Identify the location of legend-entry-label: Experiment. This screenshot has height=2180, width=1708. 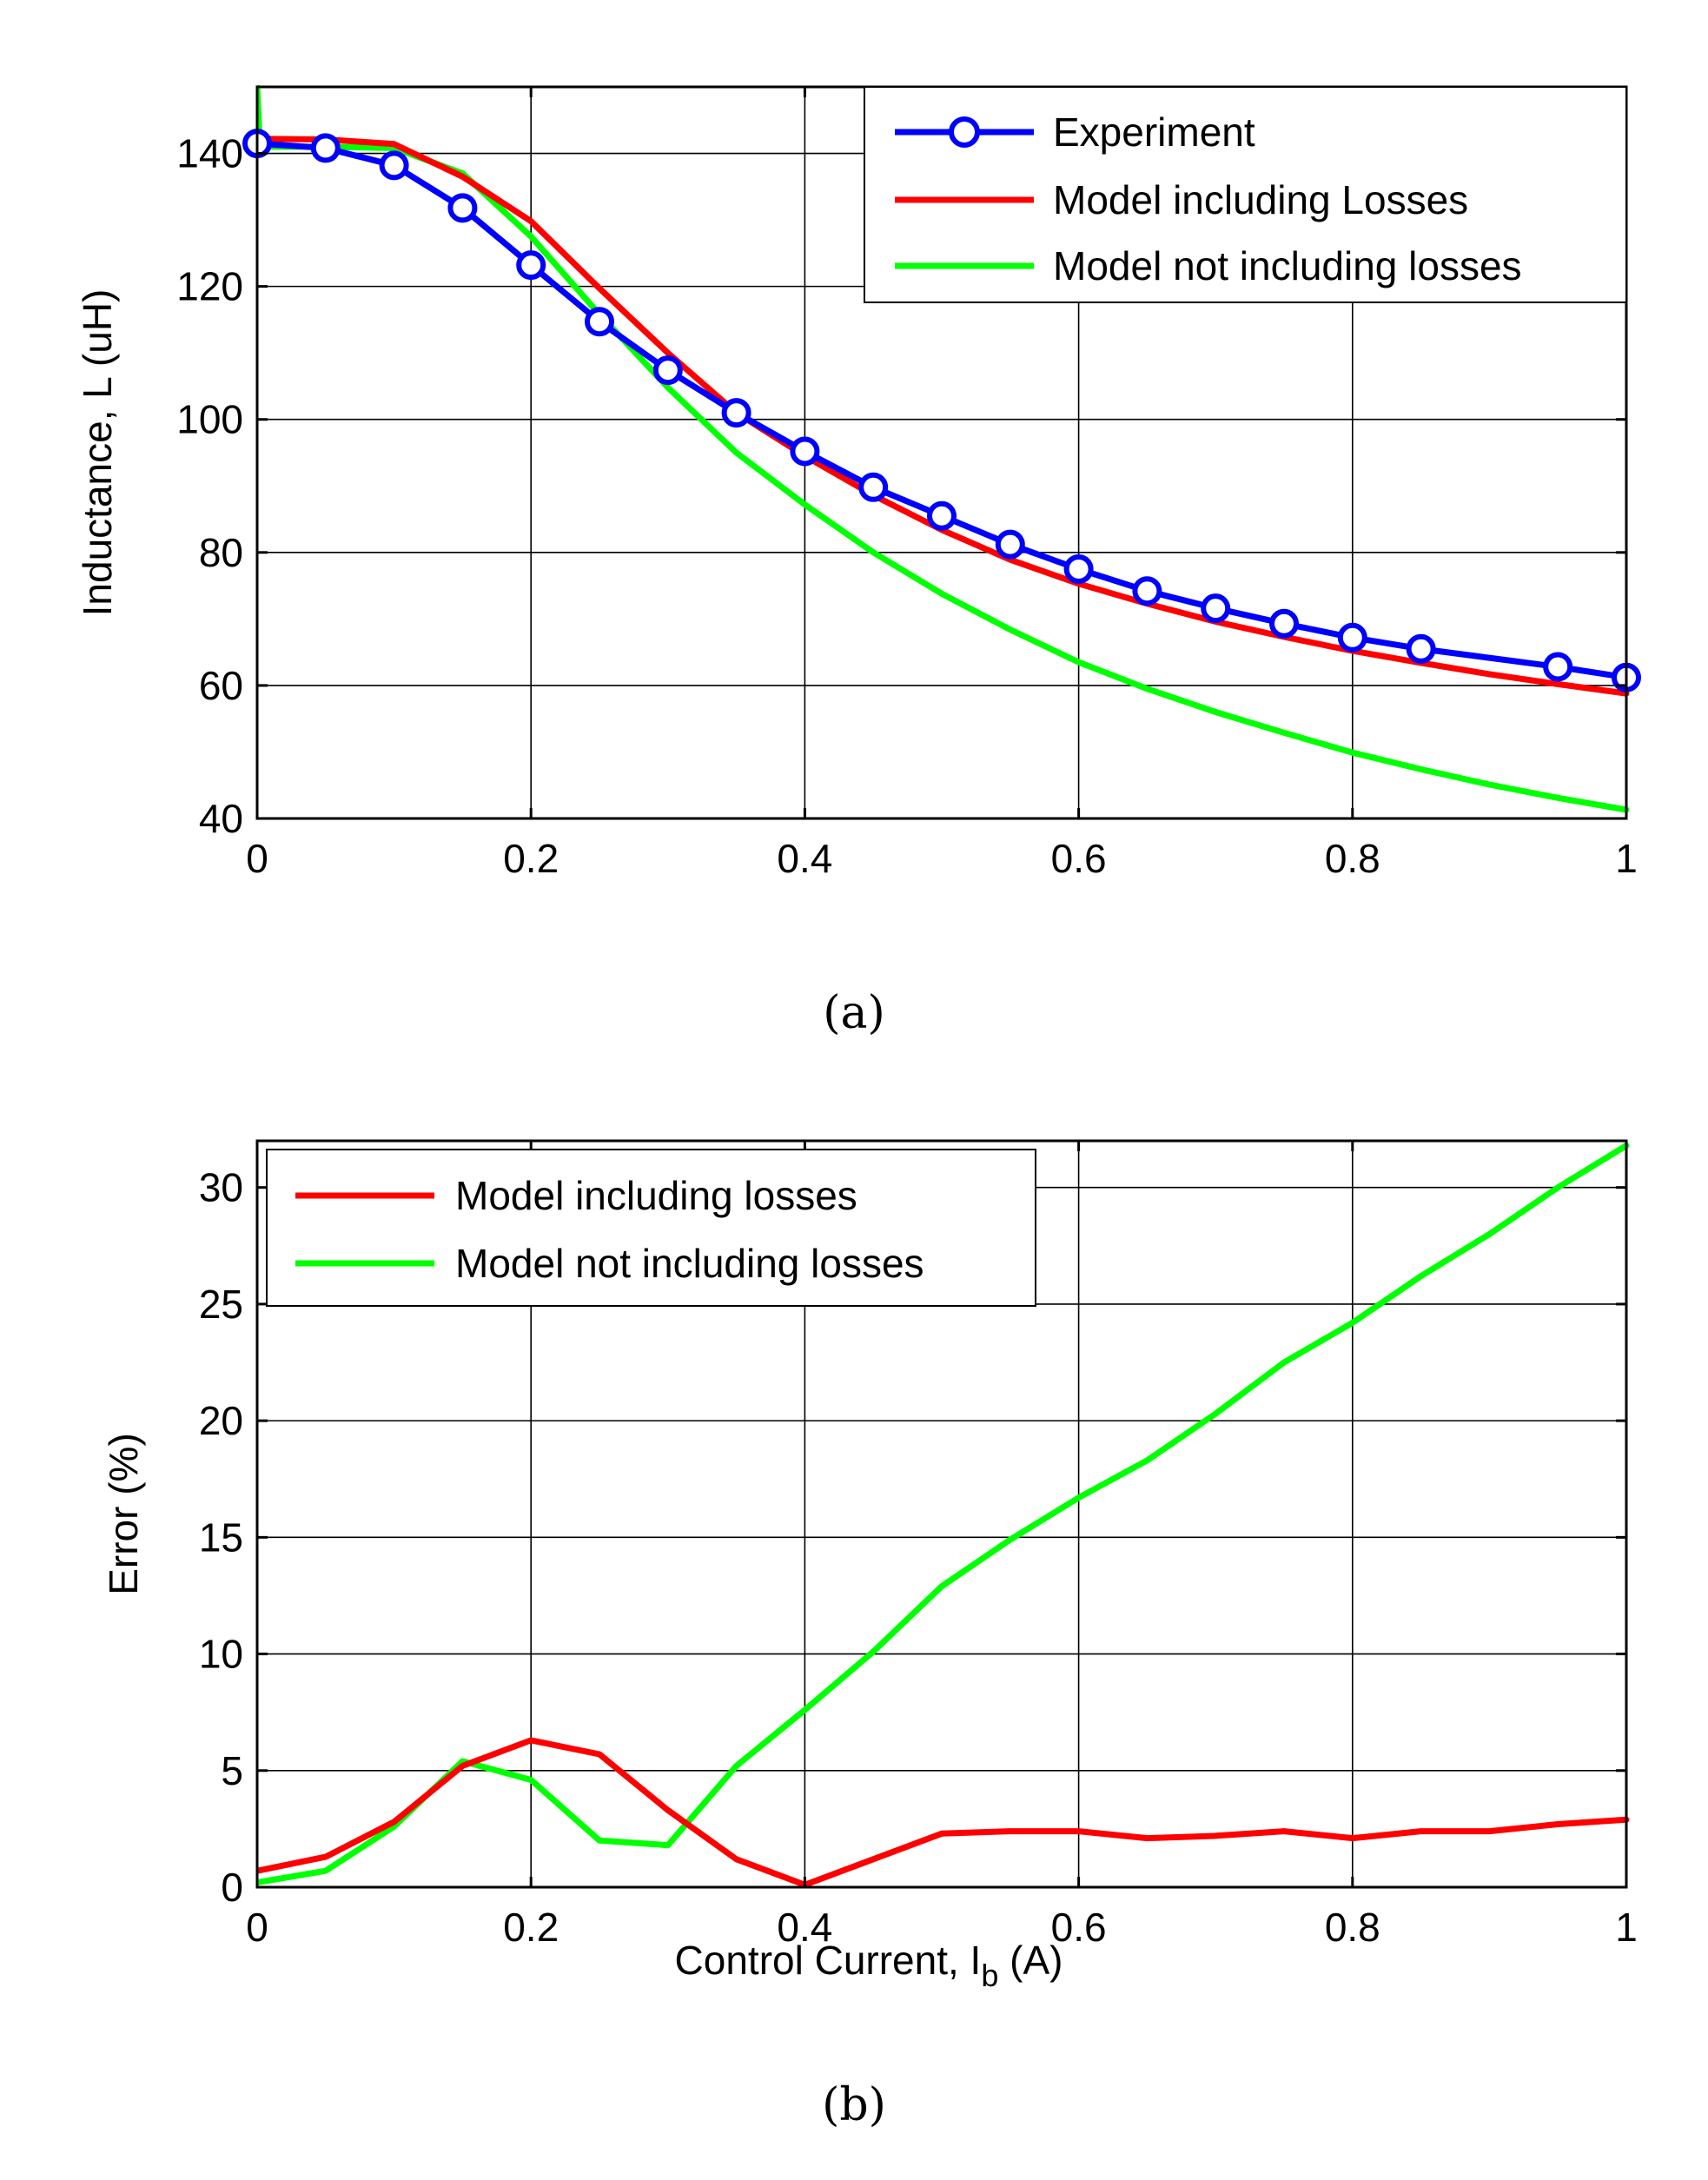
(1154, 132).